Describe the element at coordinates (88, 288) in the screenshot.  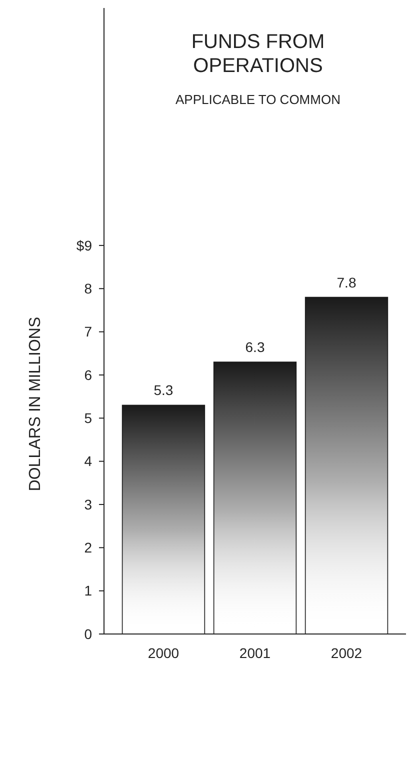
I see `y-tick-label: 8` at that location.